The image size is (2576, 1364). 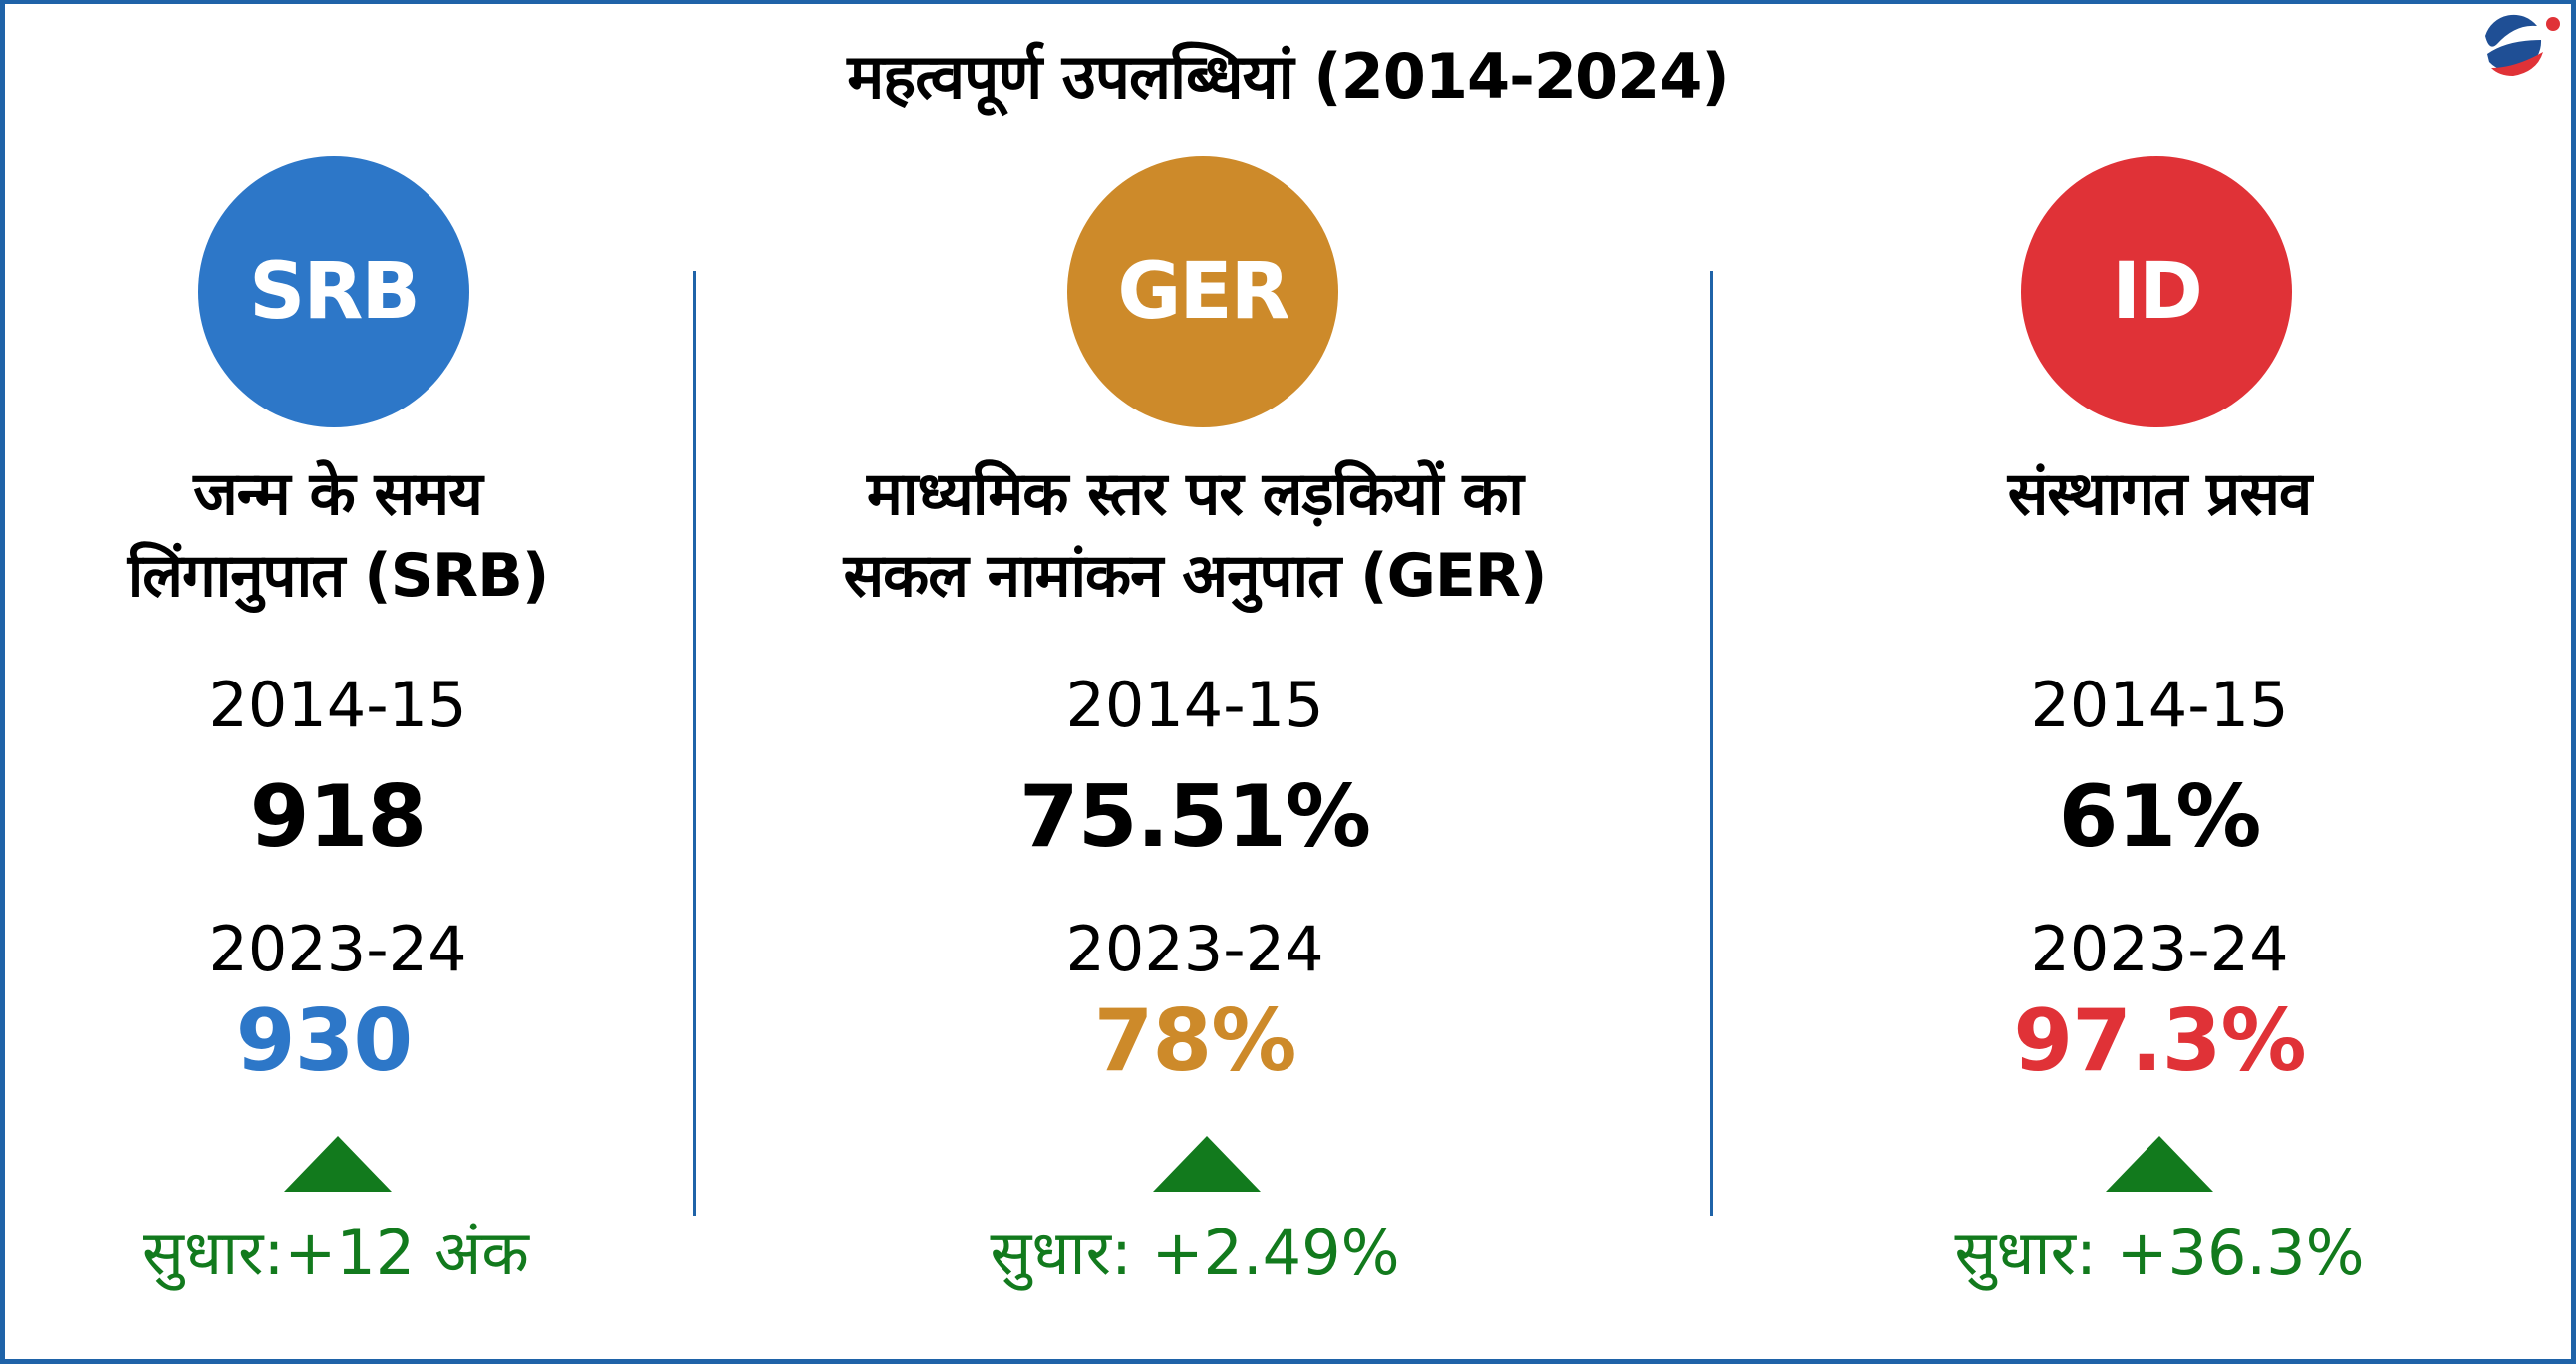 What do you see at coordinates (2160, 817) in the screenshot?
I see `id-value-2014: 61%` at bounding box center [2160, 817].